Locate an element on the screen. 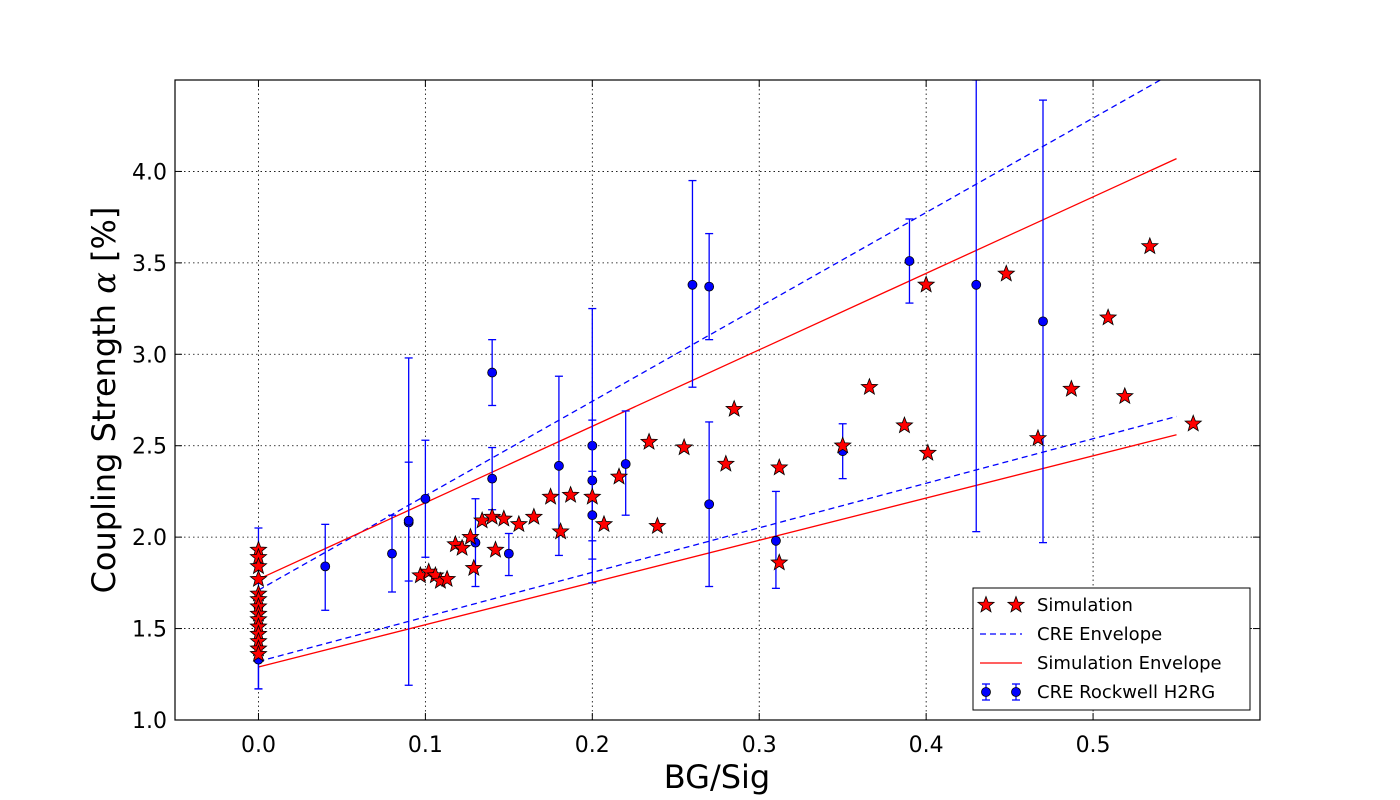  legend-label: CRE Envelope is located at coordinates (1099, 634).